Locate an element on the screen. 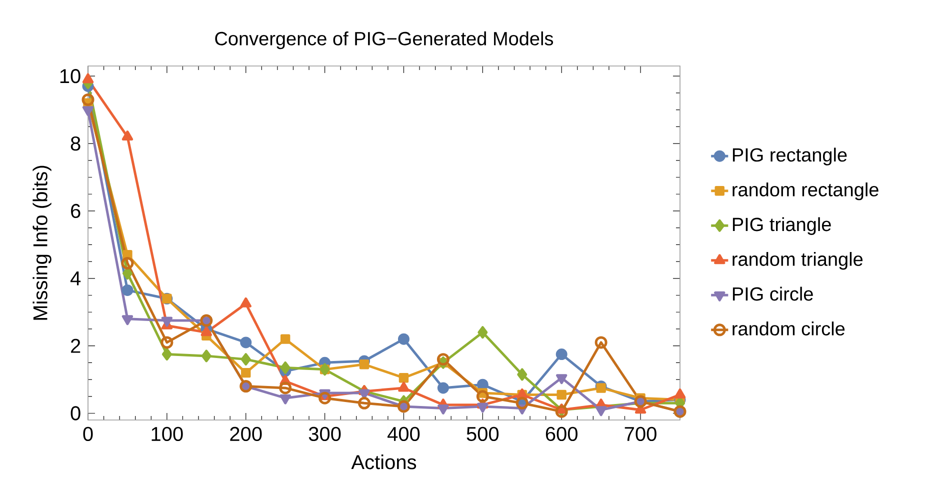  x-tick-label: 100 is located at coordinates (167, 434).